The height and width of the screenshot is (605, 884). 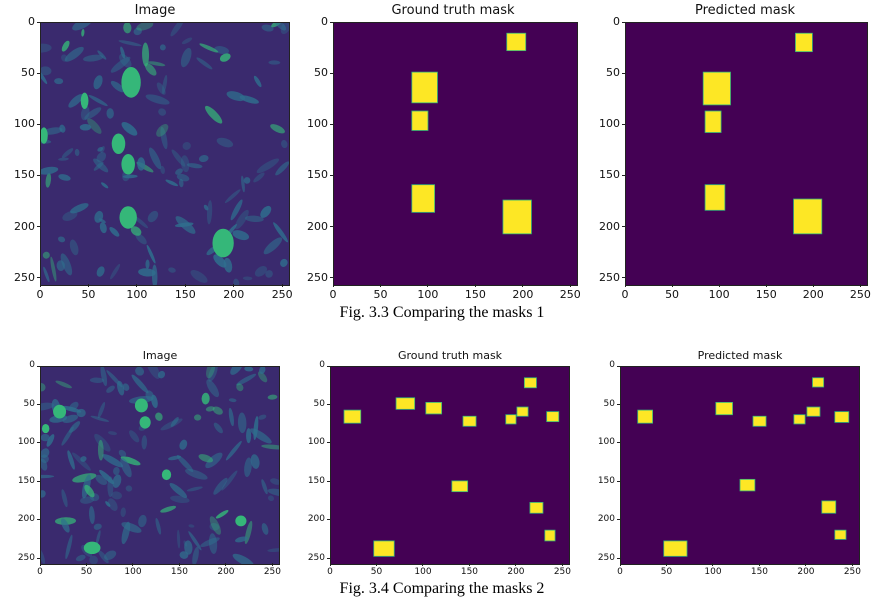 What do you see at coordinates (450, 355) in the screenshot?
I see `panel-title: Ground truth mask` at bounding box center [450, 355].